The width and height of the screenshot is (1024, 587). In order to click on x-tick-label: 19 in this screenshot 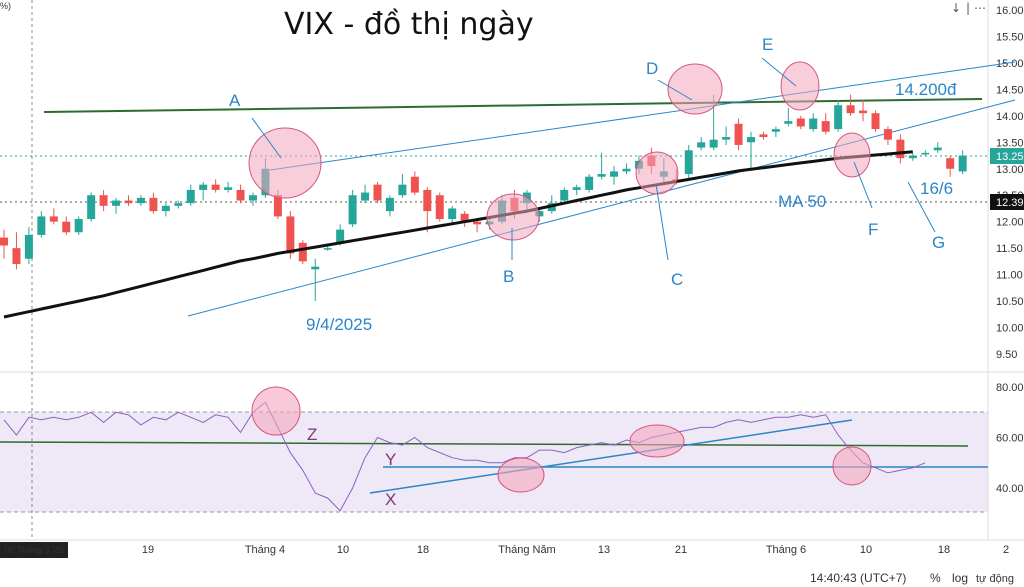, I will do `click(148, 550)`.